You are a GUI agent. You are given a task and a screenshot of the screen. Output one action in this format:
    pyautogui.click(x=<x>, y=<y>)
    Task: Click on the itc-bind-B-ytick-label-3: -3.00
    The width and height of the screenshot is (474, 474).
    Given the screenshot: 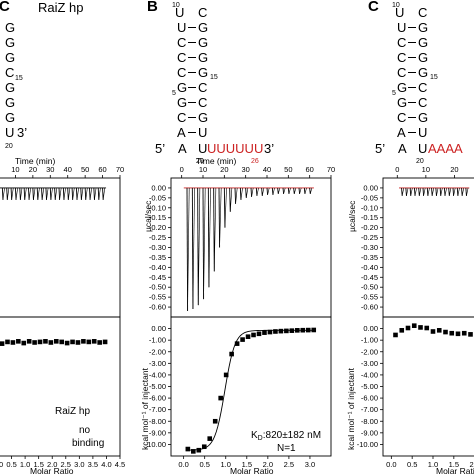 What is the action you would take?
    pyautogui.click(x=157, y=363)
    